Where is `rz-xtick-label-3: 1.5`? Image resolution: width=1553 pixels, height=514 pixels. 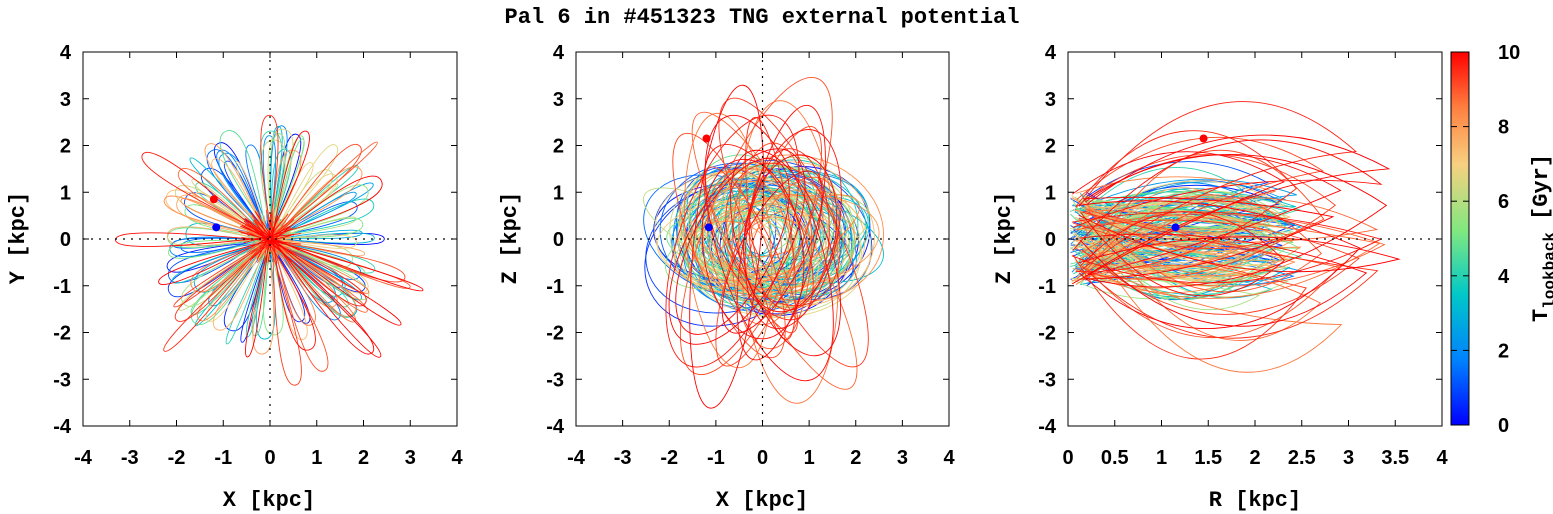
rz-xtick-label-3: 1.5 is located at coordinates (1208, 458).